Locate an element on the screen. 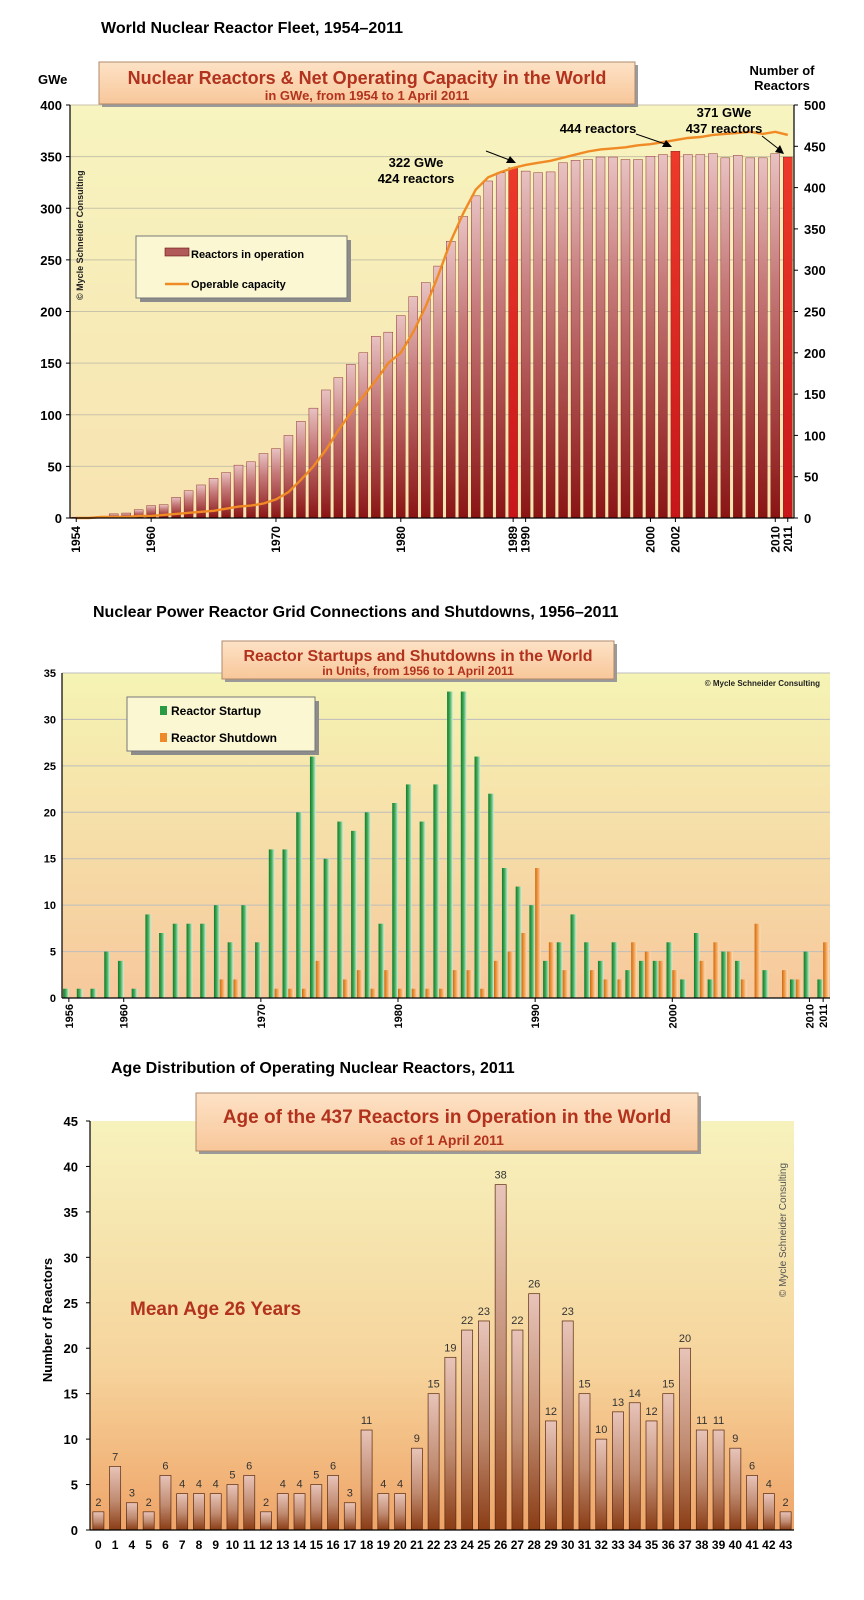 Image resolution: width=864 pixels, height=1600 pixels. data-label: 7 is located at coordinates (115, 1457).